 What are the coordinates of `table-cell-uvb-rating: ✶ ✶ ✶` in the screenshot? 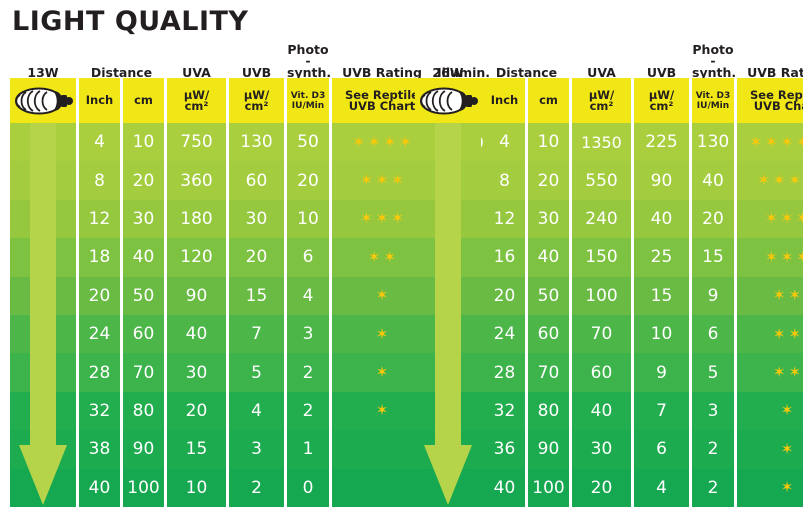 It's located at (770, 257).